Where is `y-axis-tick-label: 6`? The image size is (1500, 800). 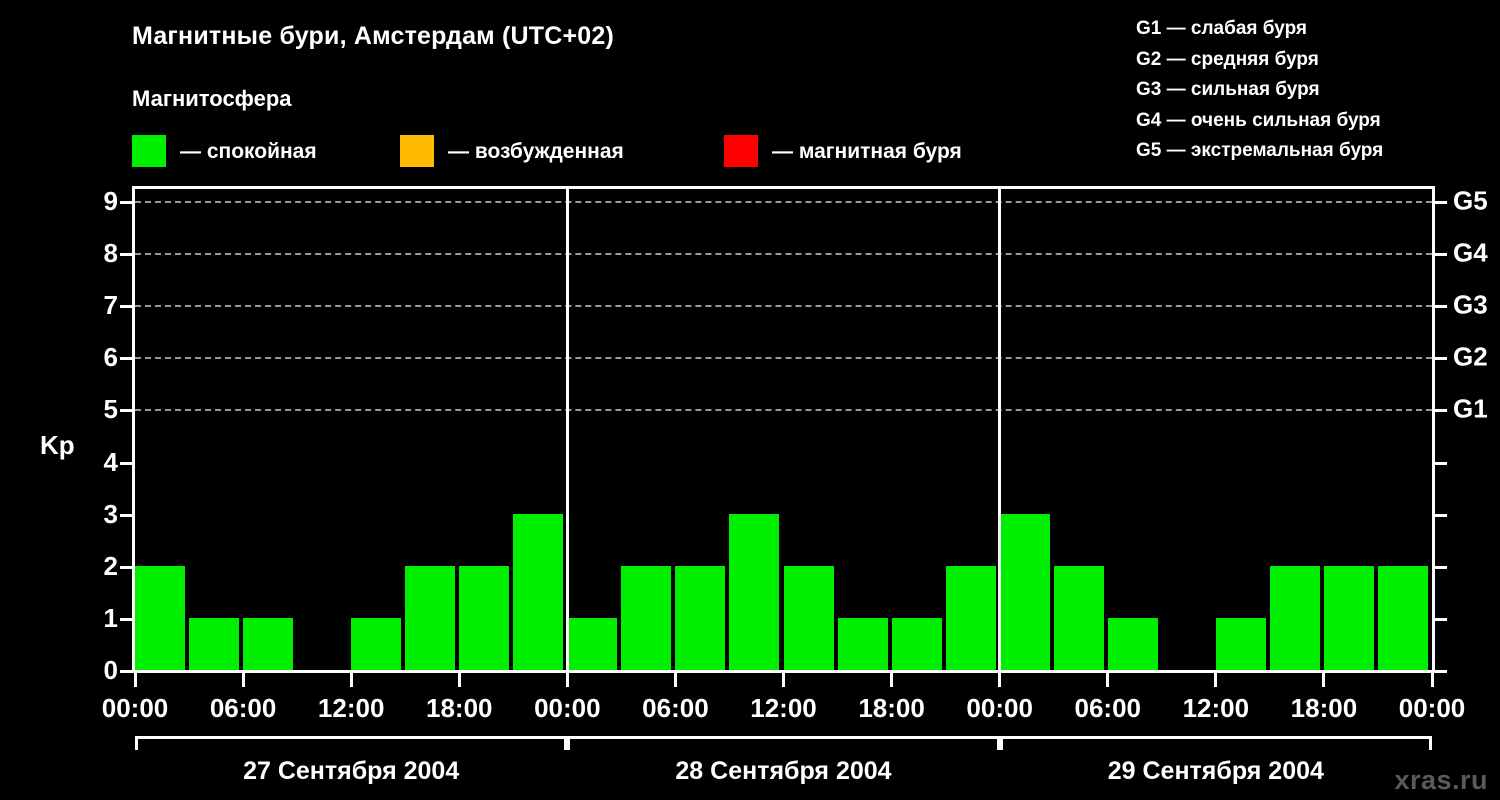
y-axis-tick-label: 6 is located at coordinates (110, 357).